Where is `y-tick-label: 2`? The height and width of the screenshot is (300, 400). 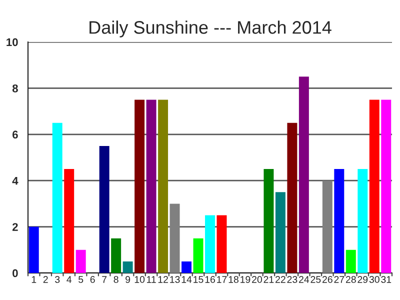 y-tick-label: 2 is located at coordinates (15, 227).